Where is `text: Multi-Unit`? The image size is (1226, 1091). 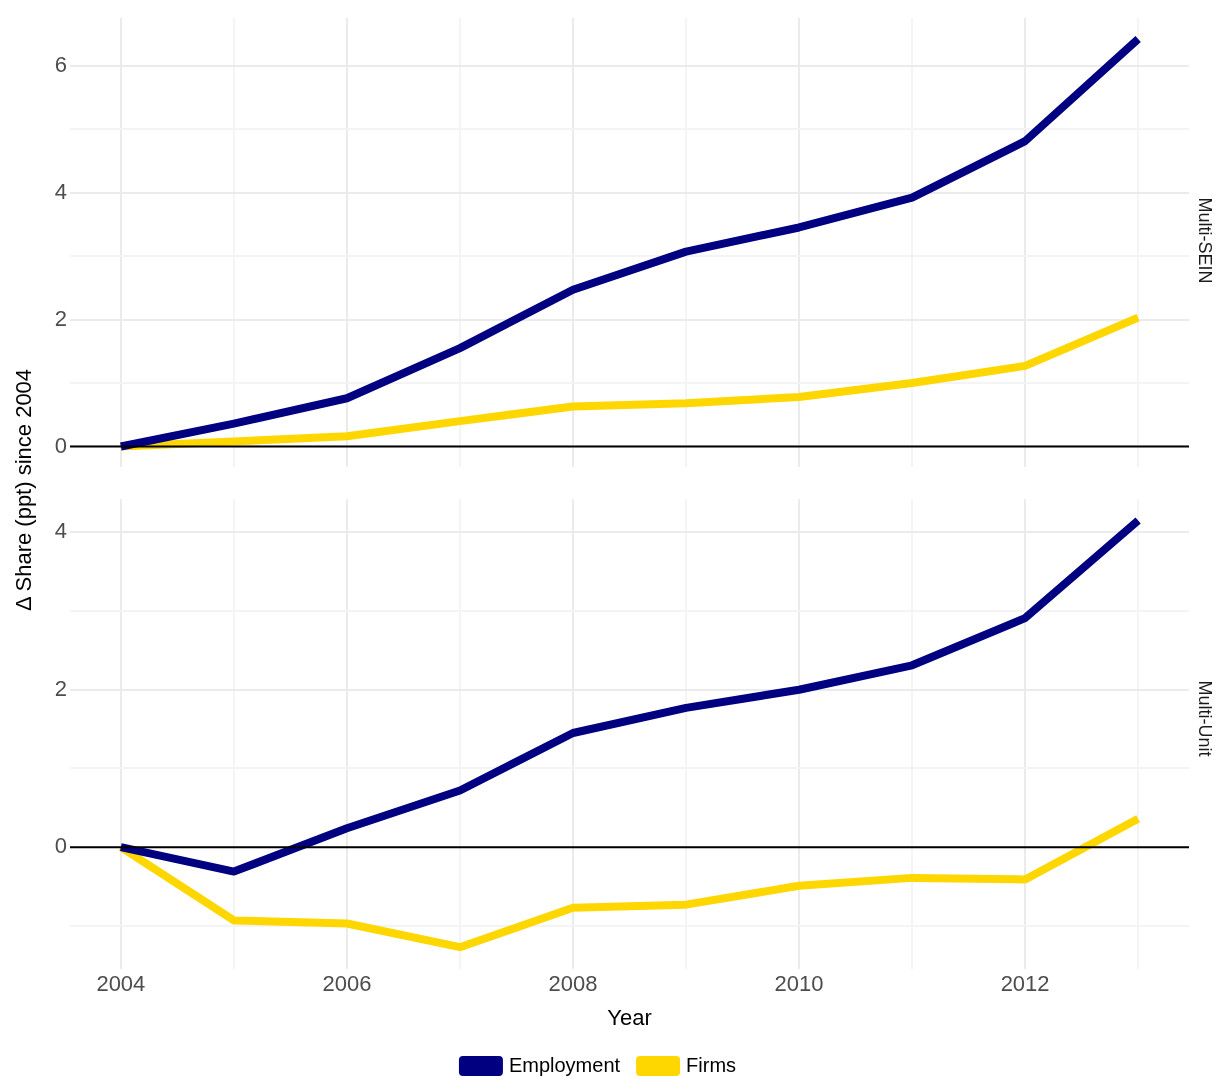
text: Multi-Unit is located at coordinates (1204, 718).